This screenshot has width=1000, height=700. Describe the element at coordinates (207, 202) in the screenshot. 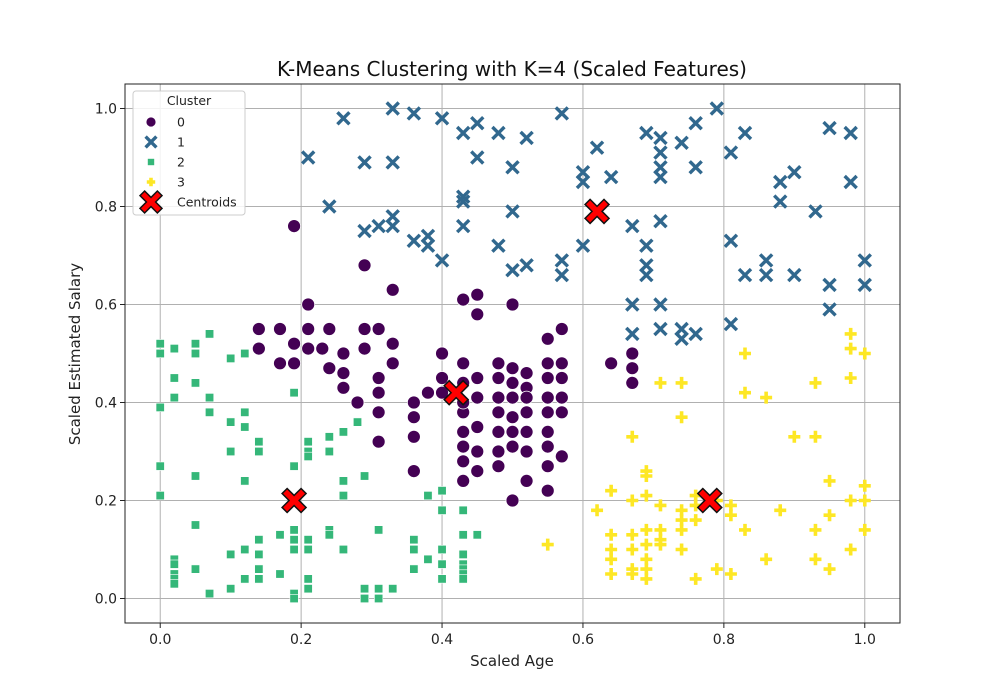

I see `legend-label: Centroids` at that location.